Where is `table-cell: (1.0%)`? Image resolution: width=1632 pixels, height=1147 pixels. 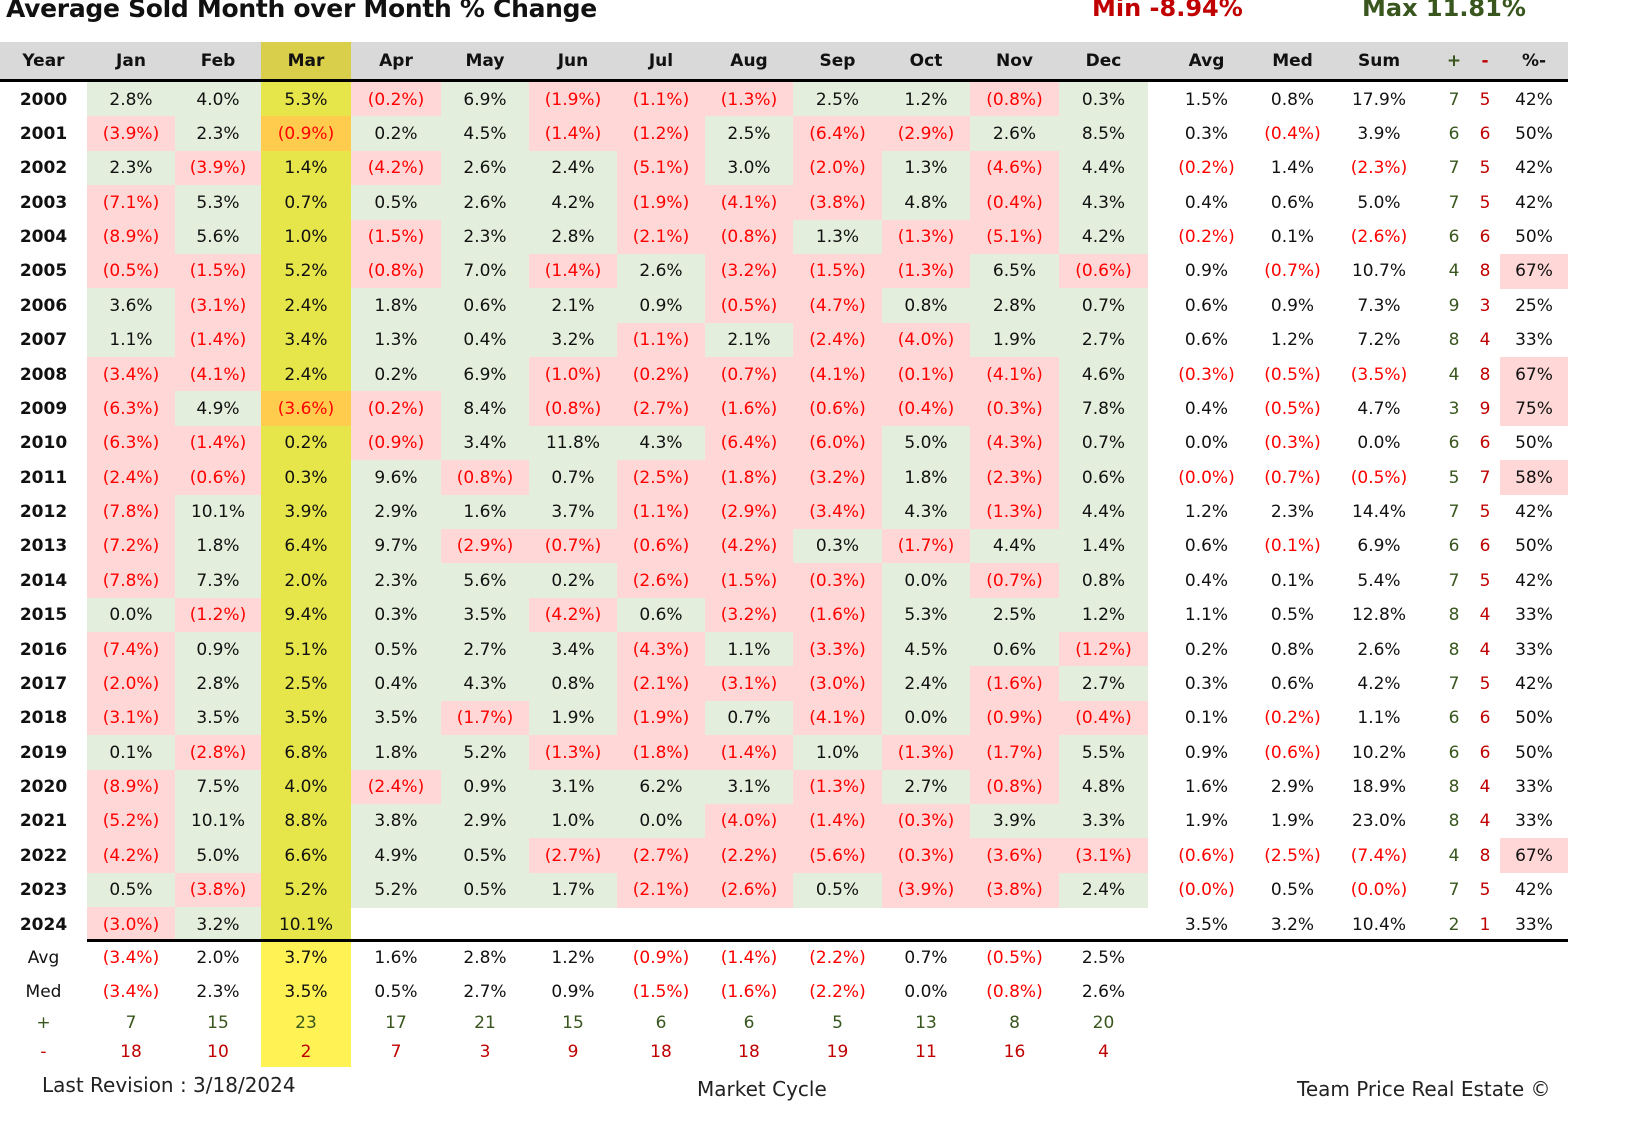
table-cell: (1.0%) is located at coordinates (573, 374).